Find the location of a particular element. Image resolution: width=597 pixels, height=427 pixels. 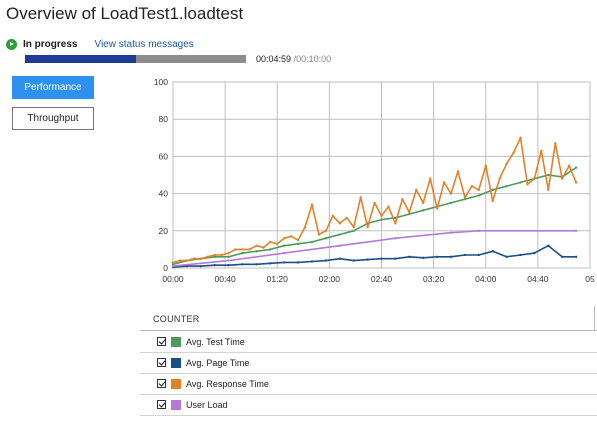

counter-header-rule is located at coordinates (368, 330).